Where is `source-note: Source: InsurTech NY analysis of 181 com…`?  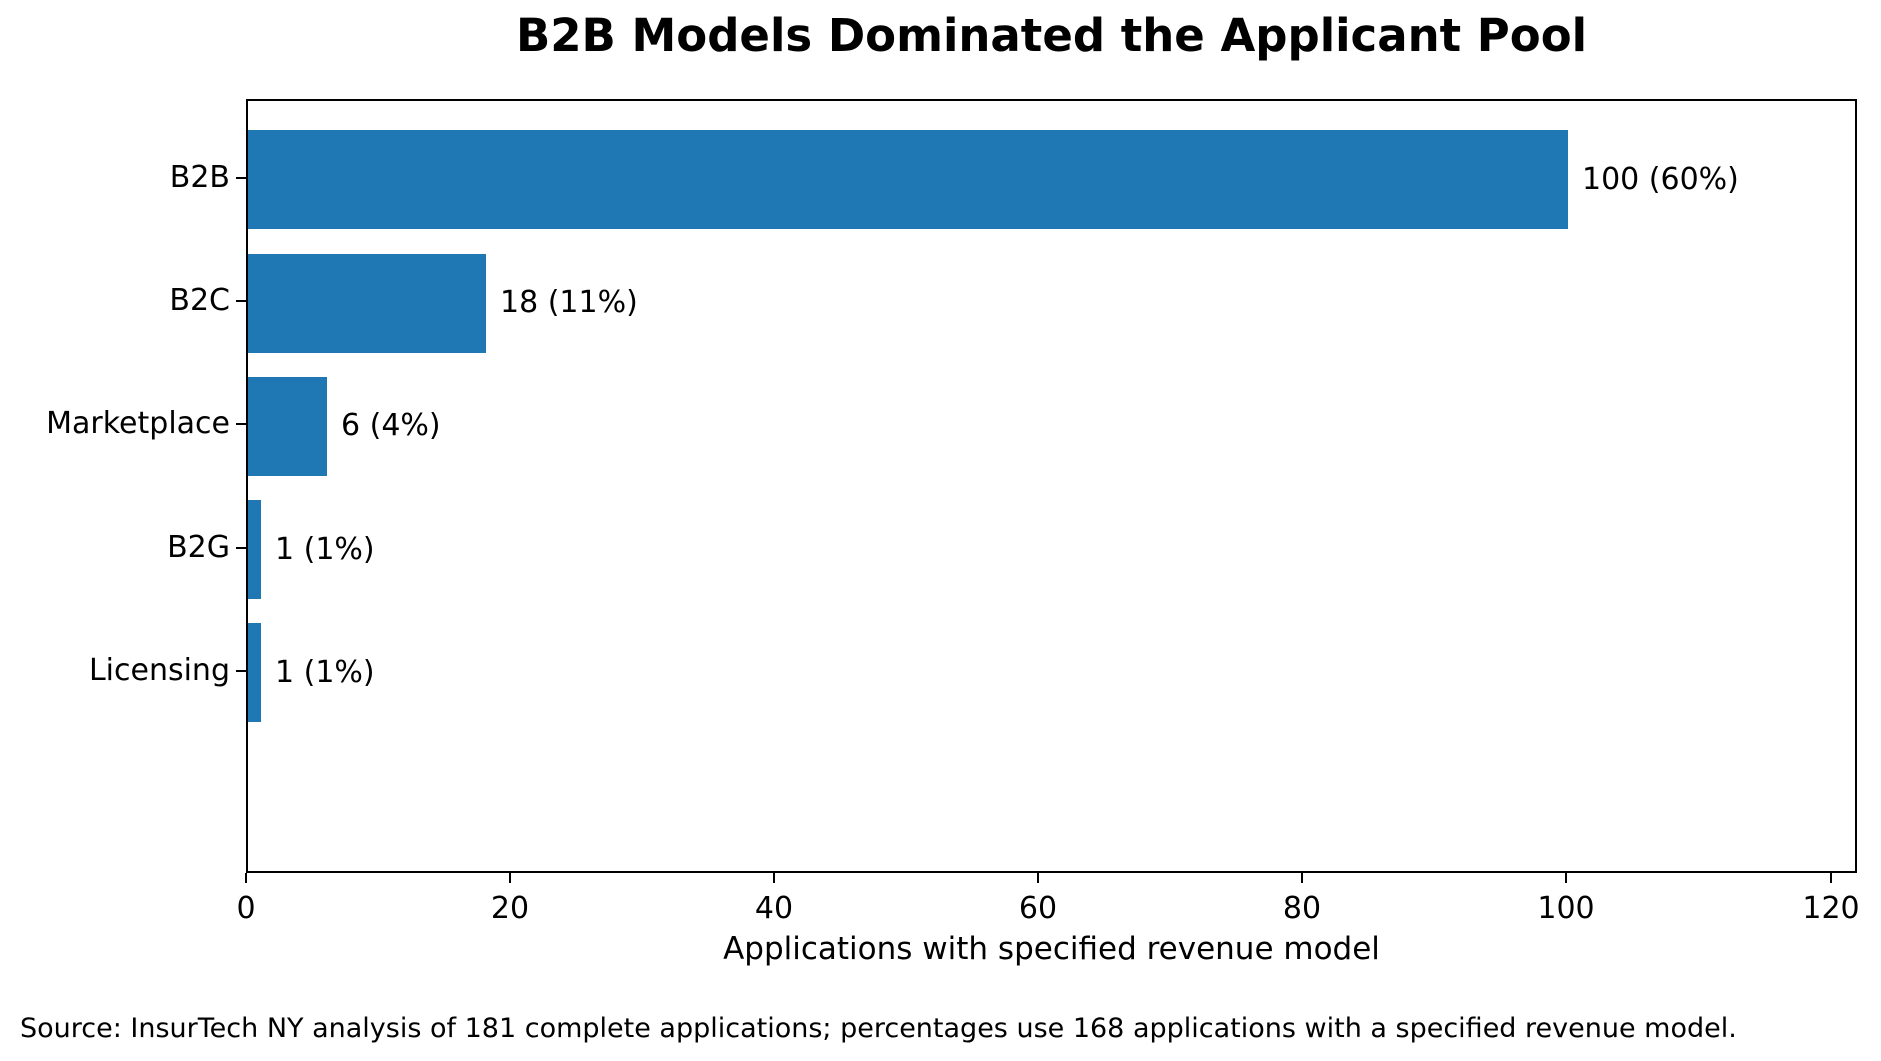 source-note: Source: InsurTech NY analysis of 181 com… is located at coordinates (878, 1028).